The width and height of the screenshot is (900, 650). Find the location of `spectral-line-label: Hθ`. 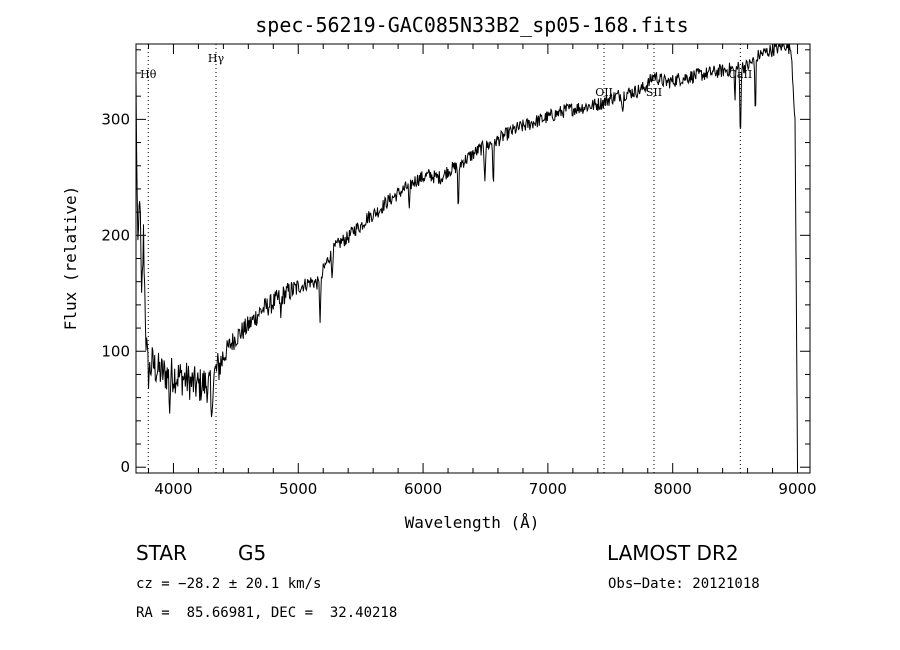

spectral-line-label: Hθ is located at coordinates (148, 74).